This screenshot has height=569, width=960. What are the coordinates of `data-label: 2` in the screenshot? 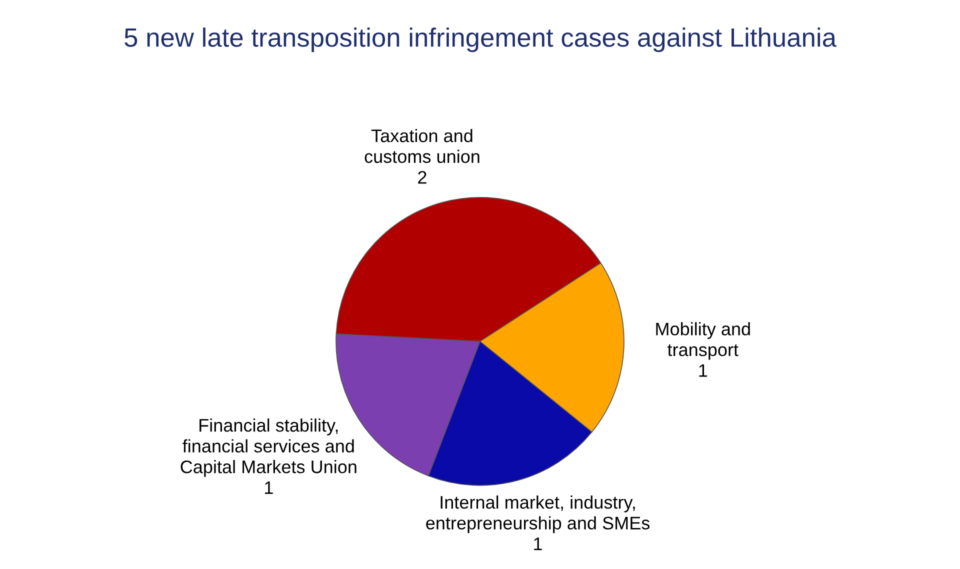 It's located at (422, 177).